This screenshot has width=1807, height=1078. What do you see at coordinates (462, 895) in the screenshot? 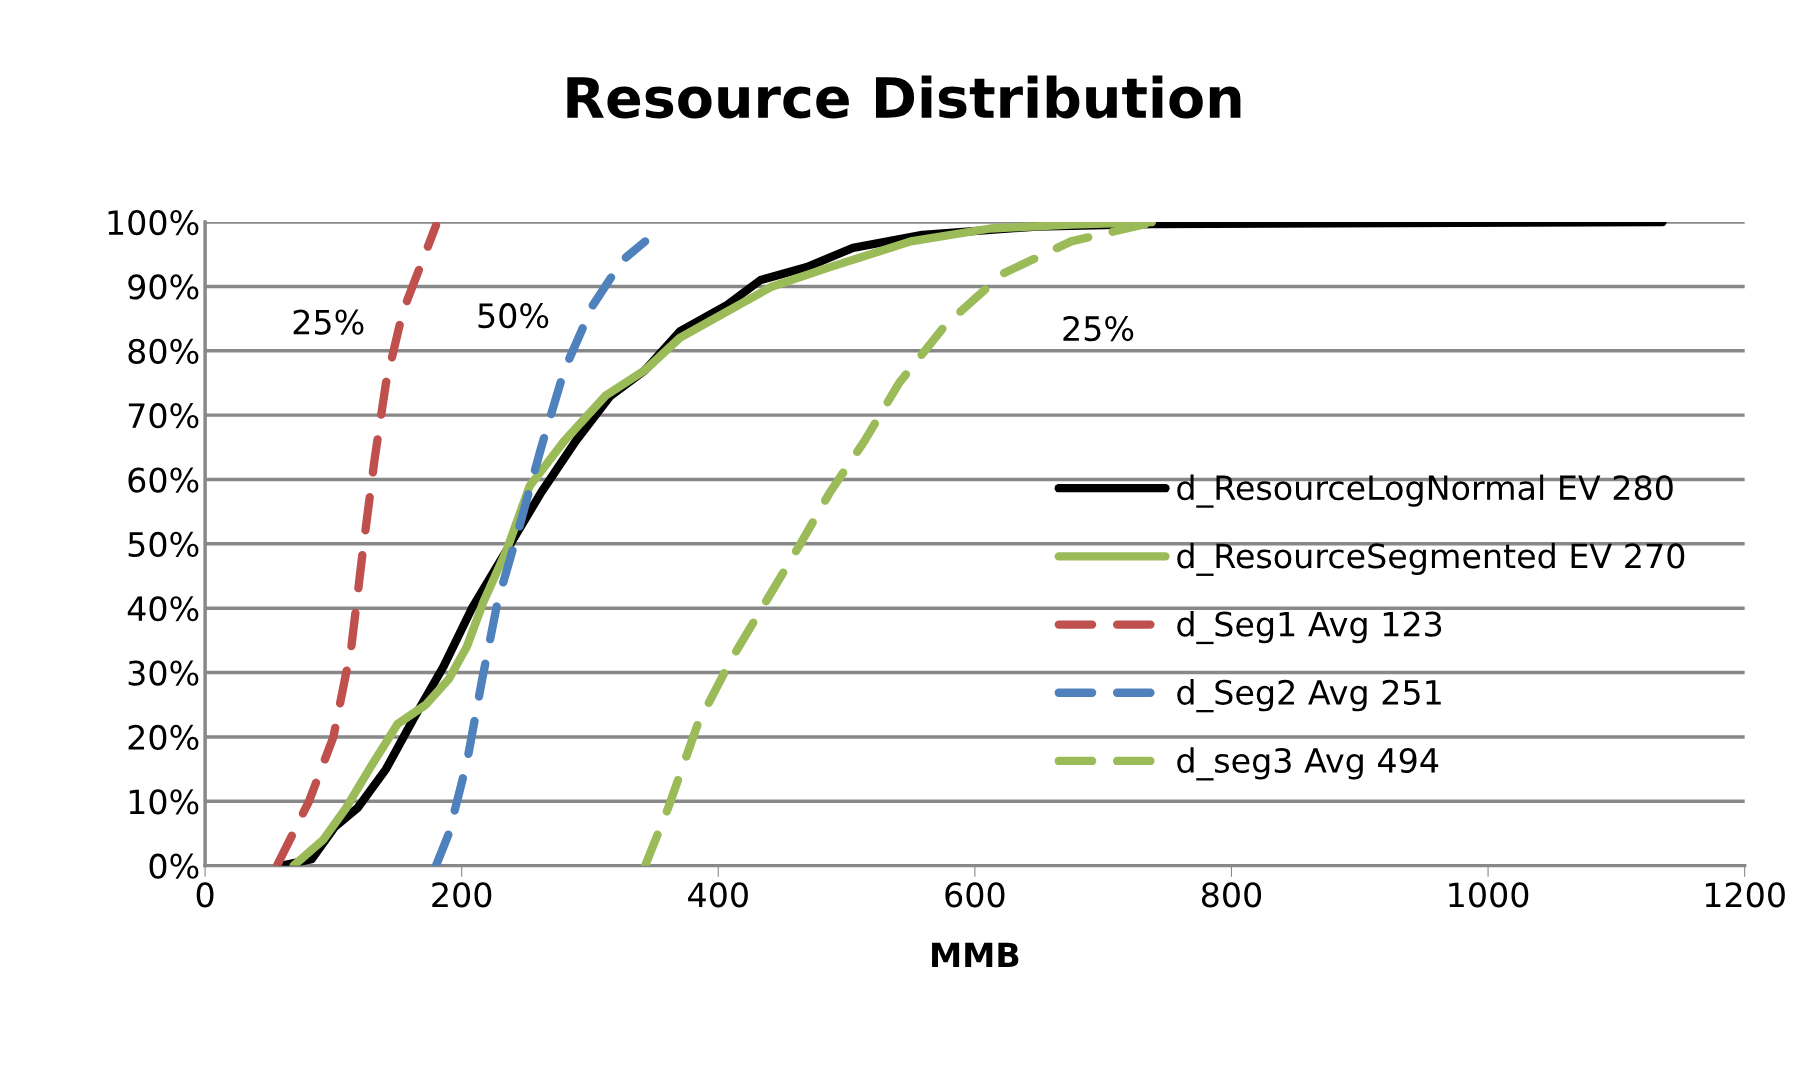
I see `x-tick-label: 200` at bounding box center [462, 895].